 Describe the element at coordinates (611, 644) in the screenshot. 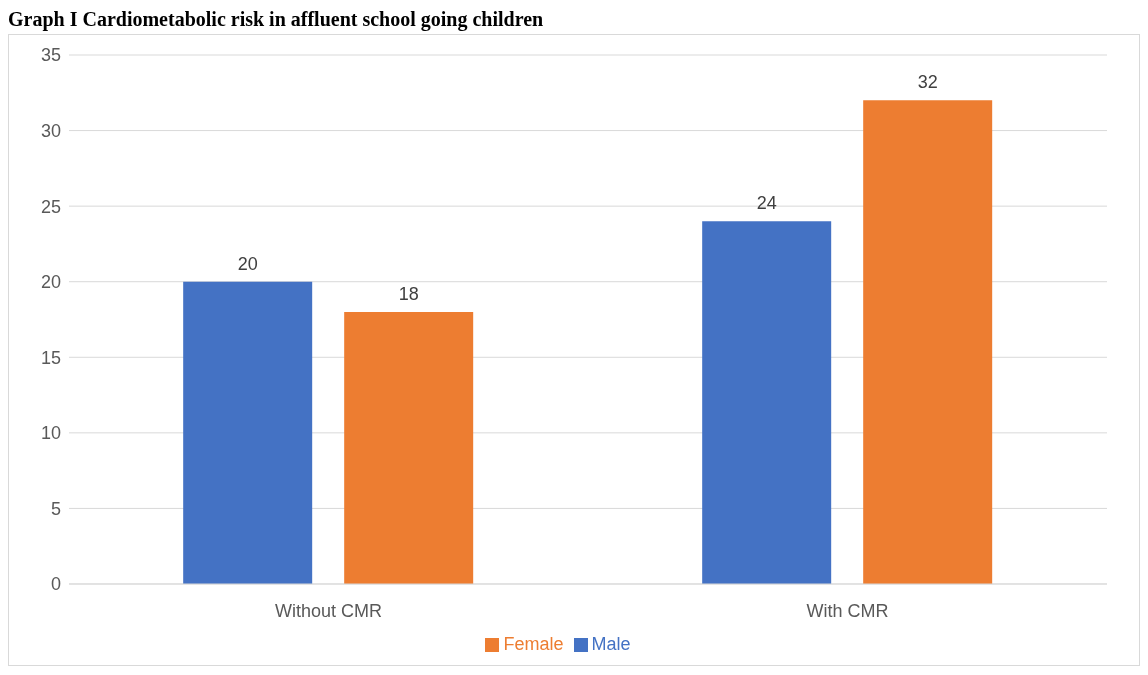

I see `legend-label: Male` at that location.